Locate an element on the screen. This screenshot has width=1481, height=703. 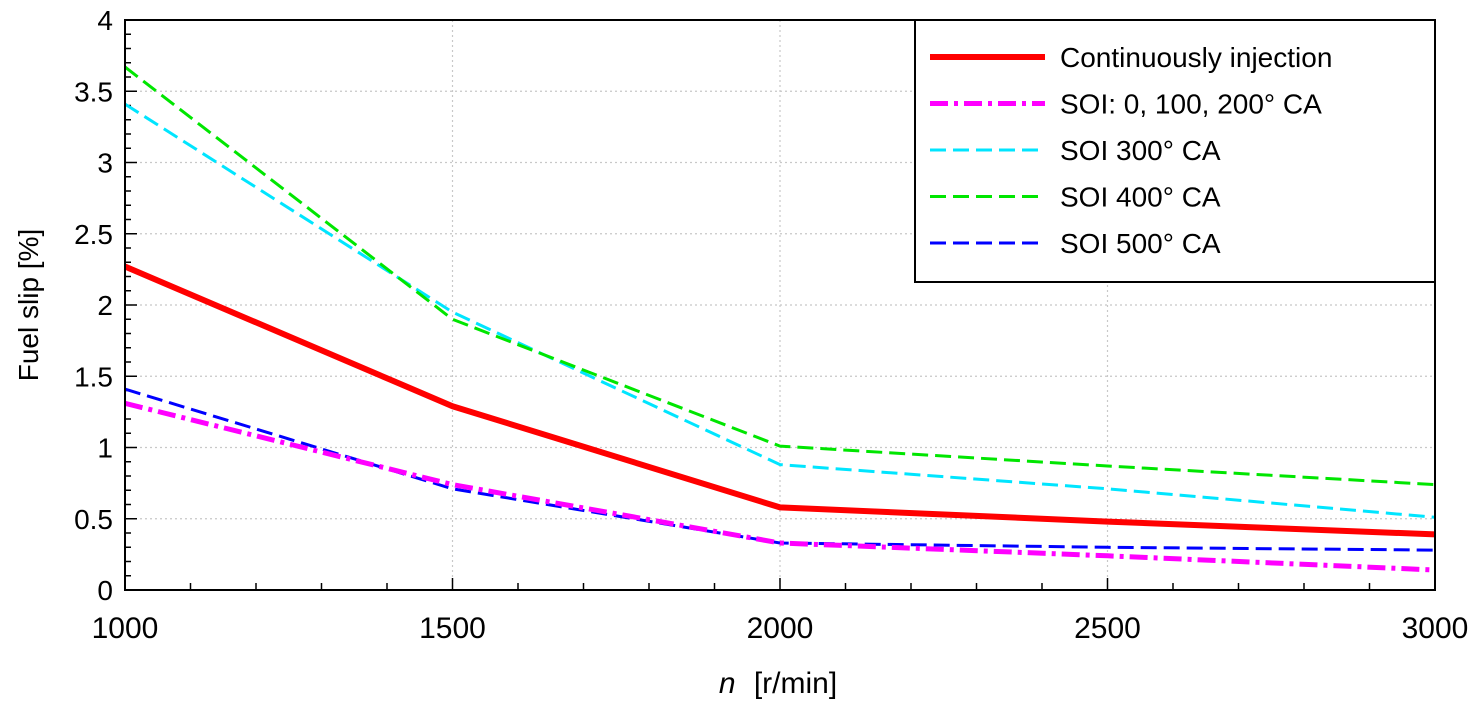
x-tick-label: 2000 is located at coordinates (780, 628).